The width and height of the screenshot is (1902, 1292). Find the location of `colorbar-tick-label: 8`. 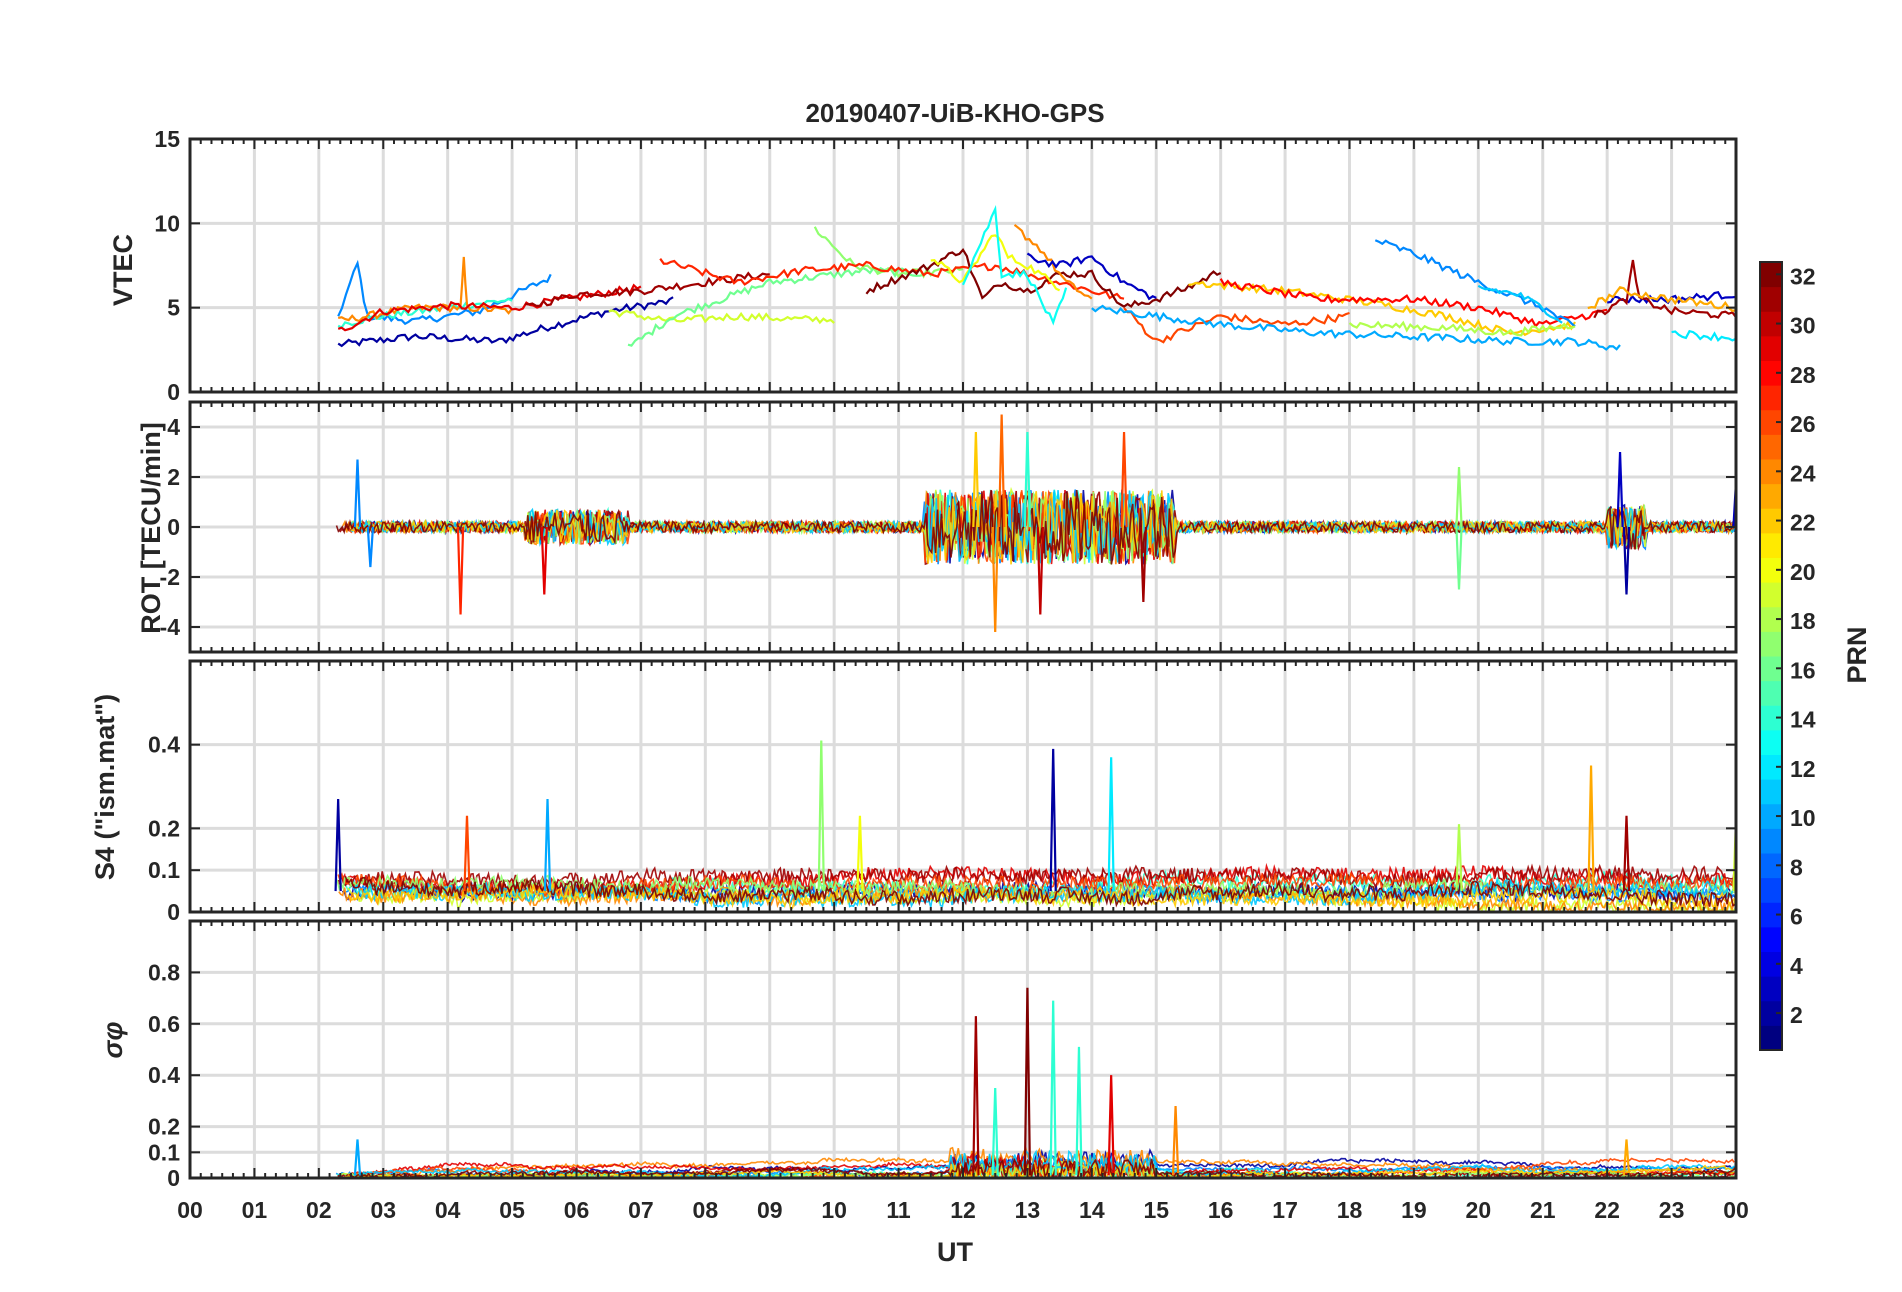

colorbar-tick-label: 8 is located at coordinates (1796, 867).